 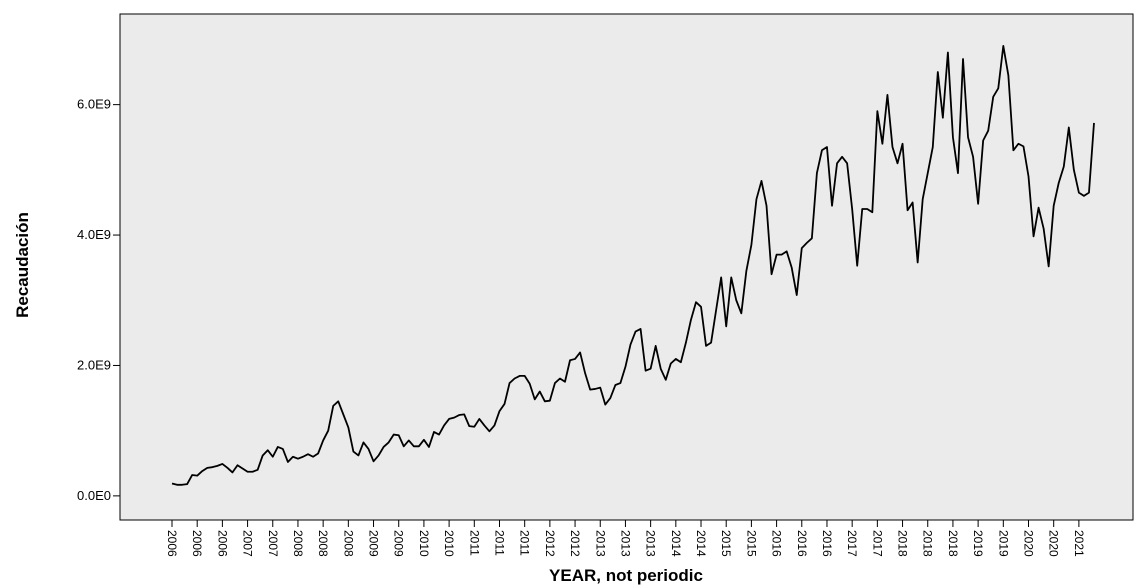 I want to click on y-tick-label: 4.0E9, so click(x=94, y=234).